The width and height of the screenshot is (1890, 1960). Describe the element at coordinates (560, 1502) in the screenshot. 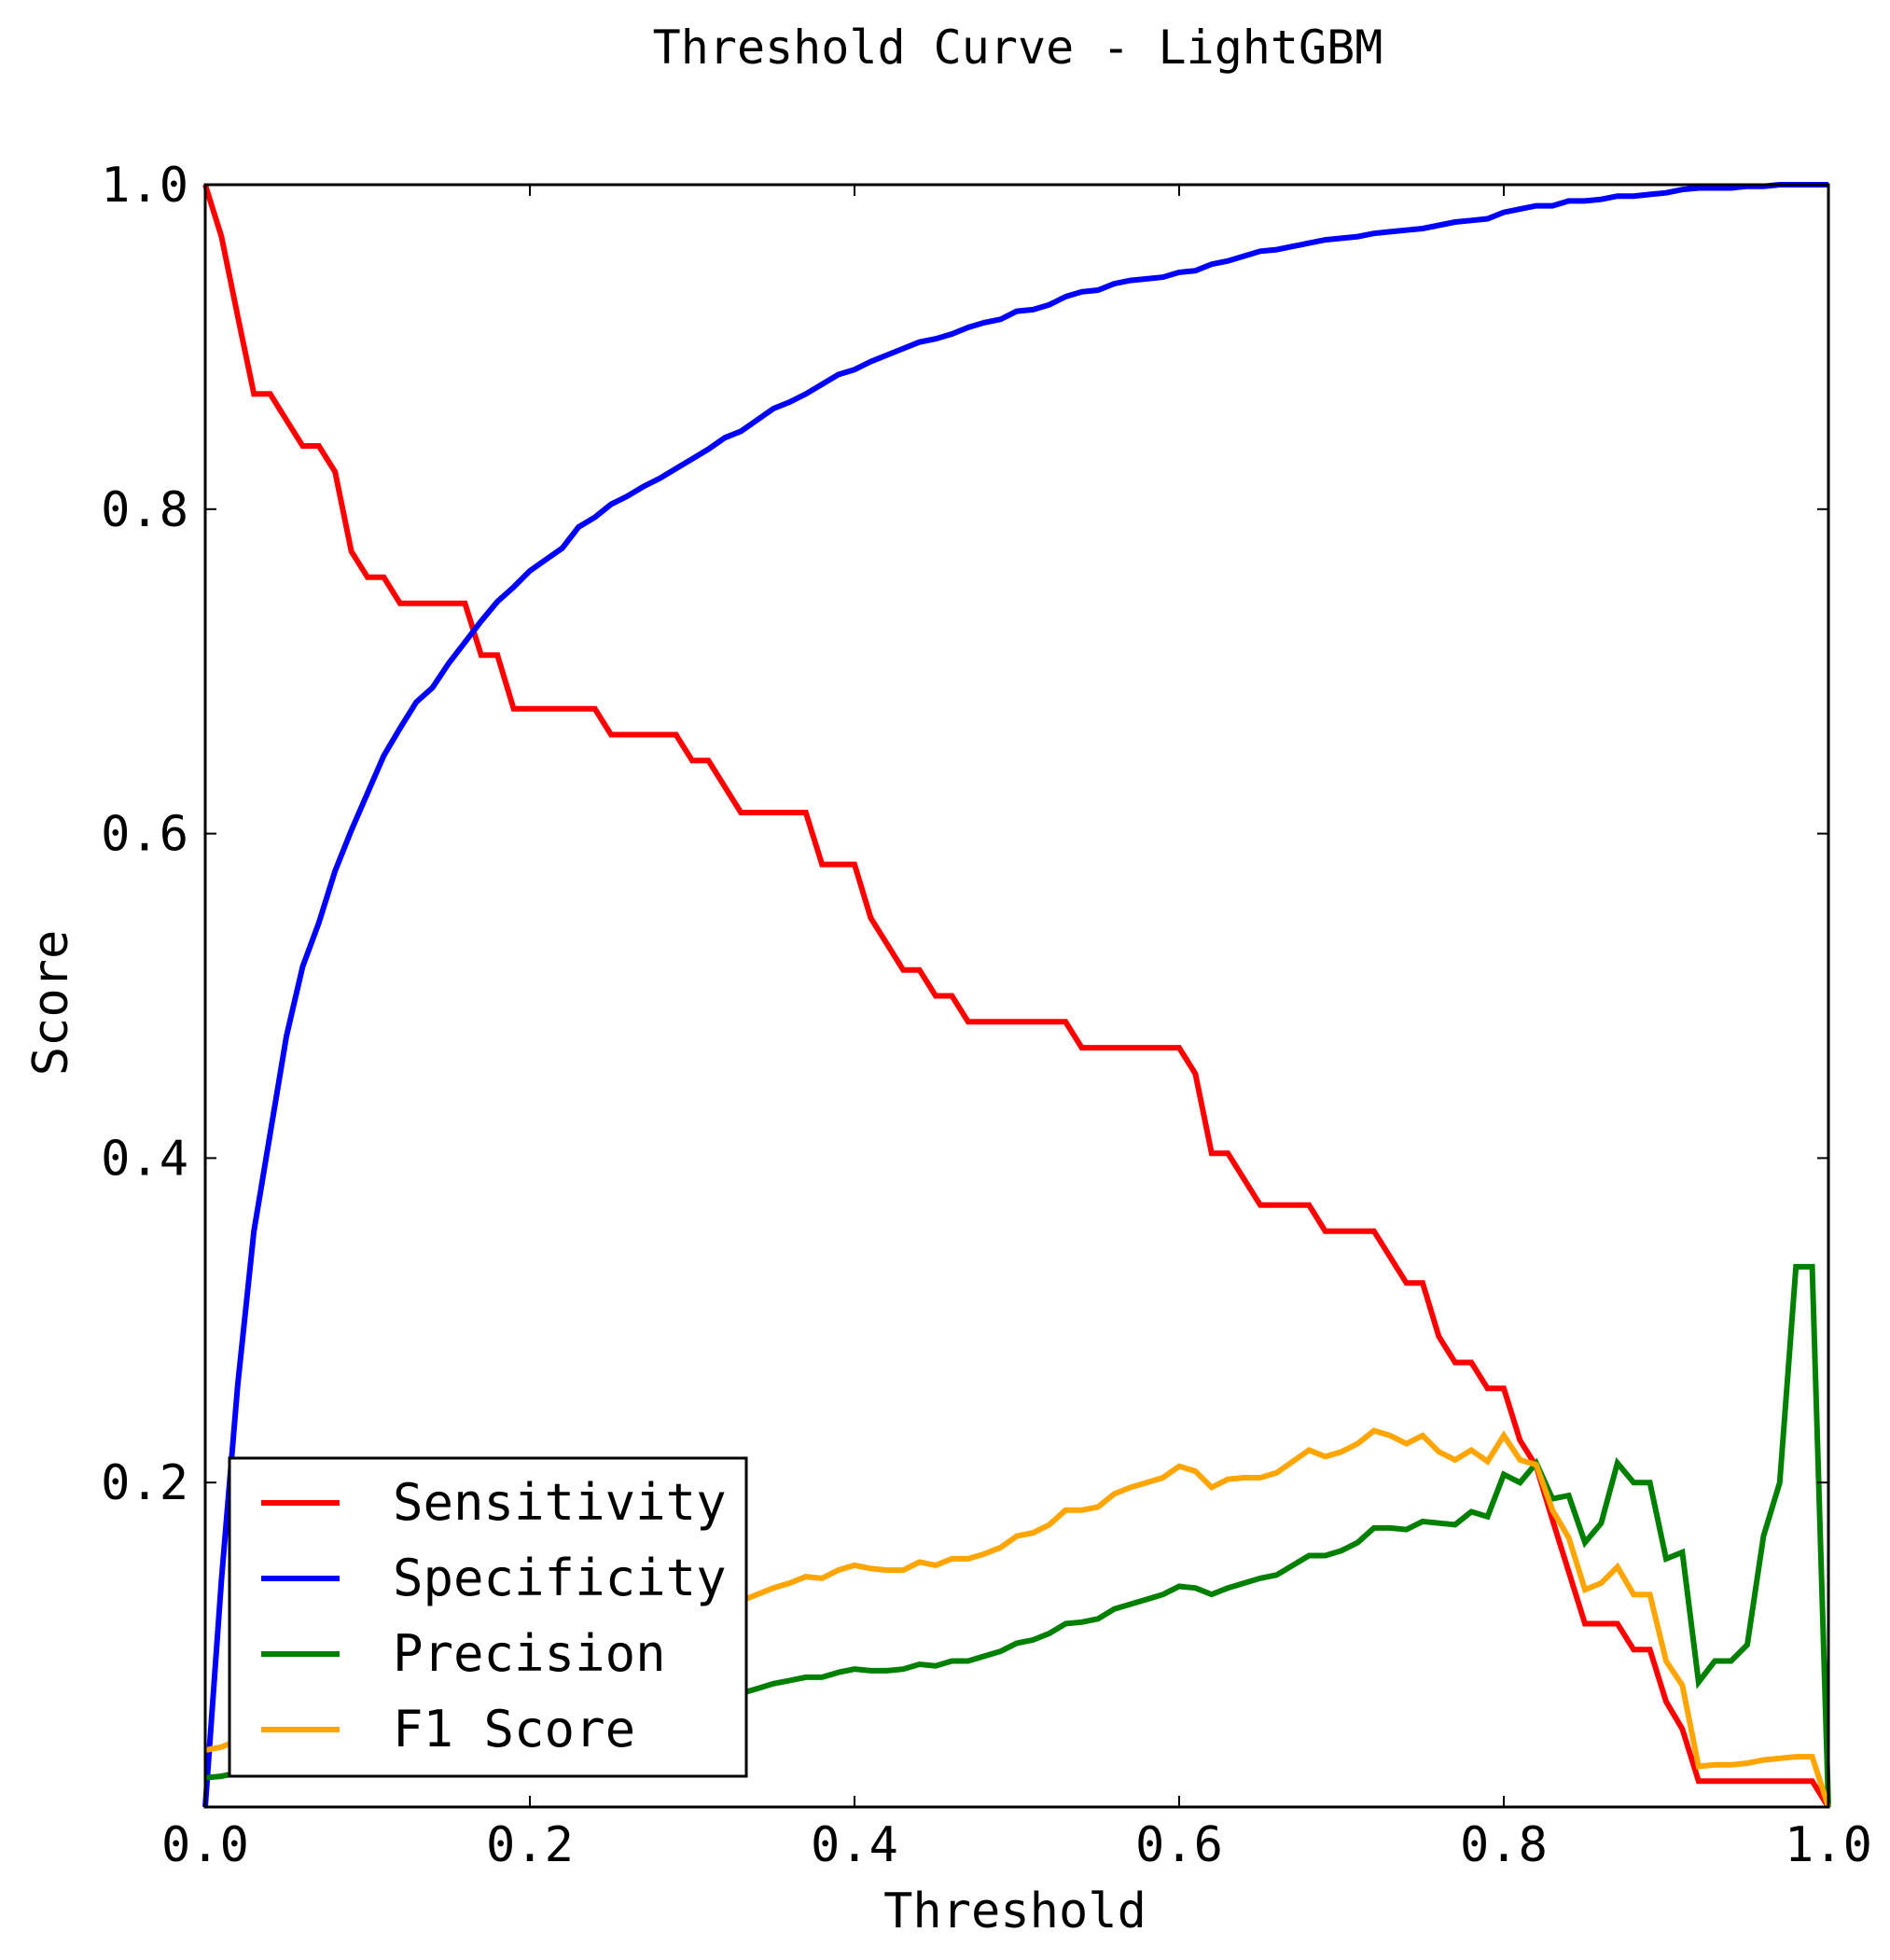

I see `legend-label: Sensitivity` at that location.